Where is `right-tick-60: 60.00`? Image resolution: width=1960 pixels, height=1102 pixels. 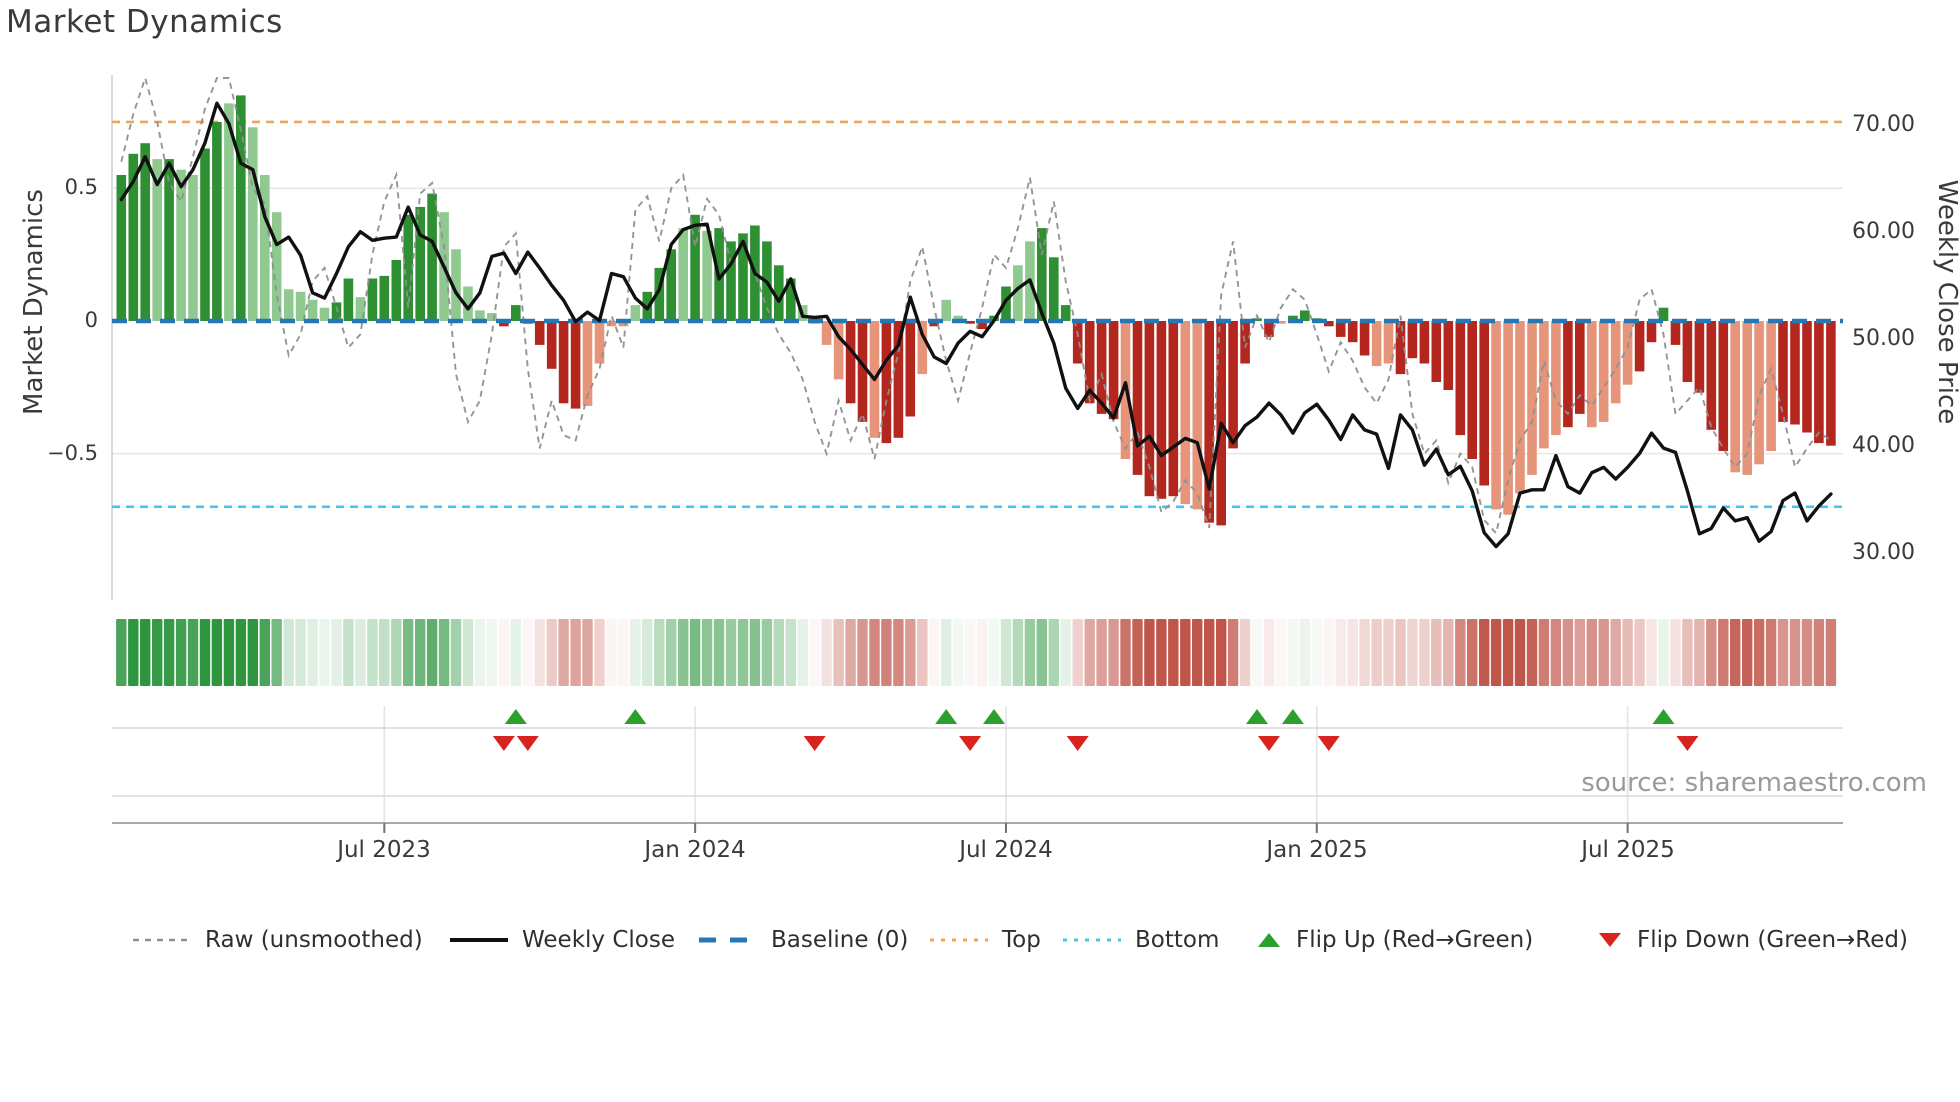
right-tick-60: 60.00 is located at coordinates (1883, 231).